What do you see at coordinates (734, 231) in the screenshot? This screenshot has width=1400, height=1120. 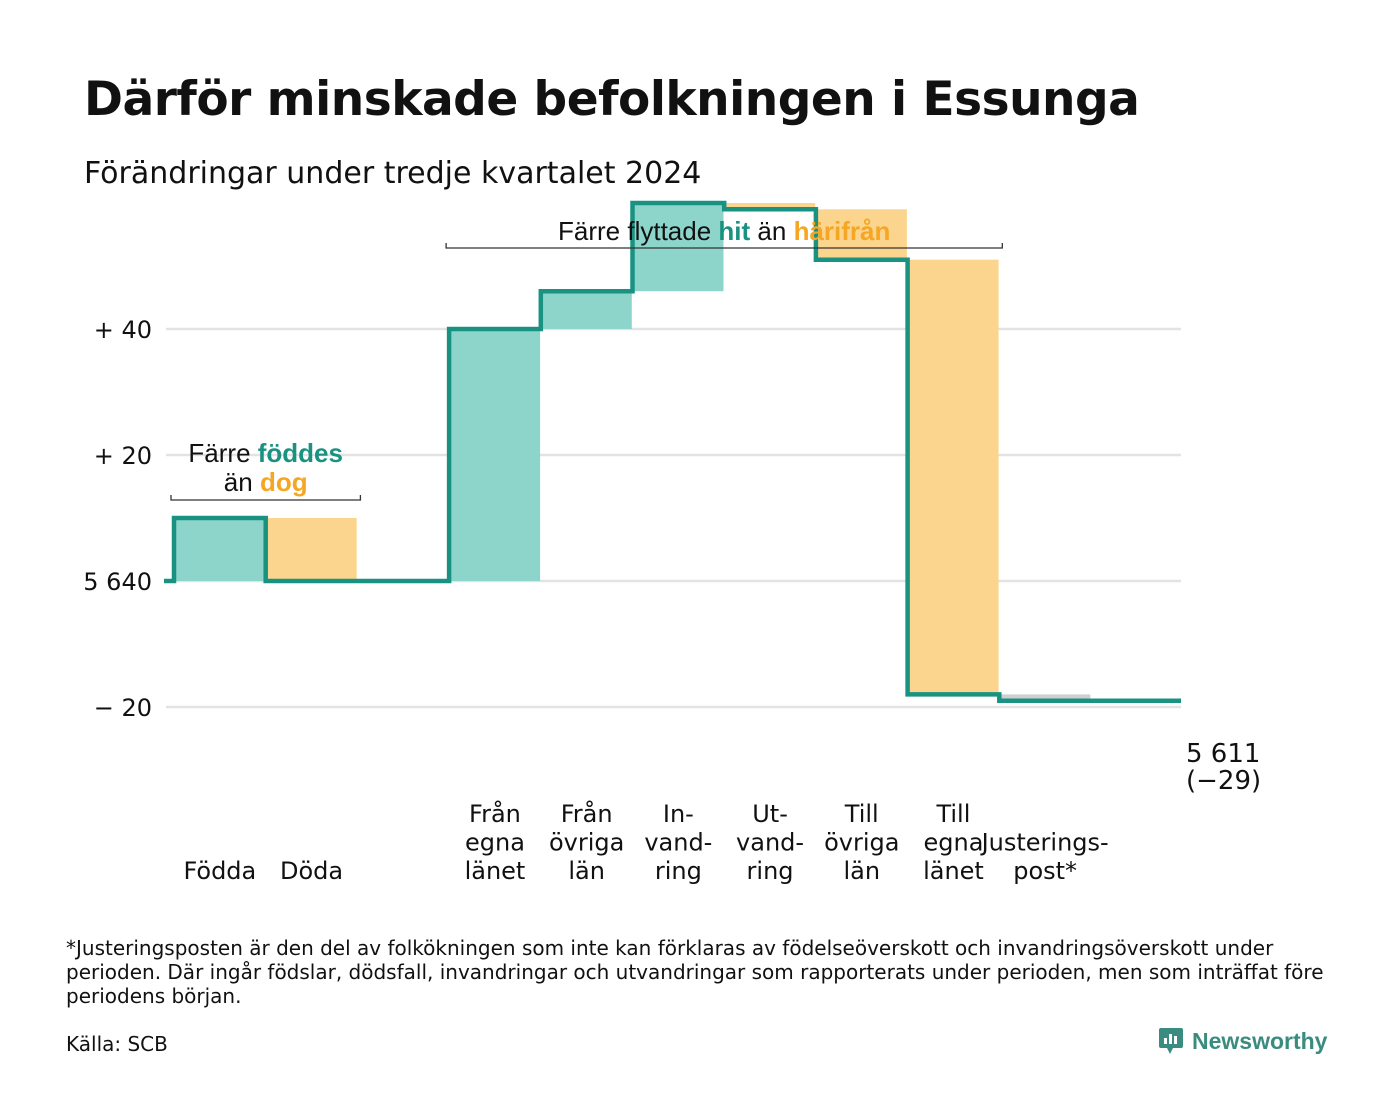 I see `annotation-text-part: hit` at bounding box center [734, 231].